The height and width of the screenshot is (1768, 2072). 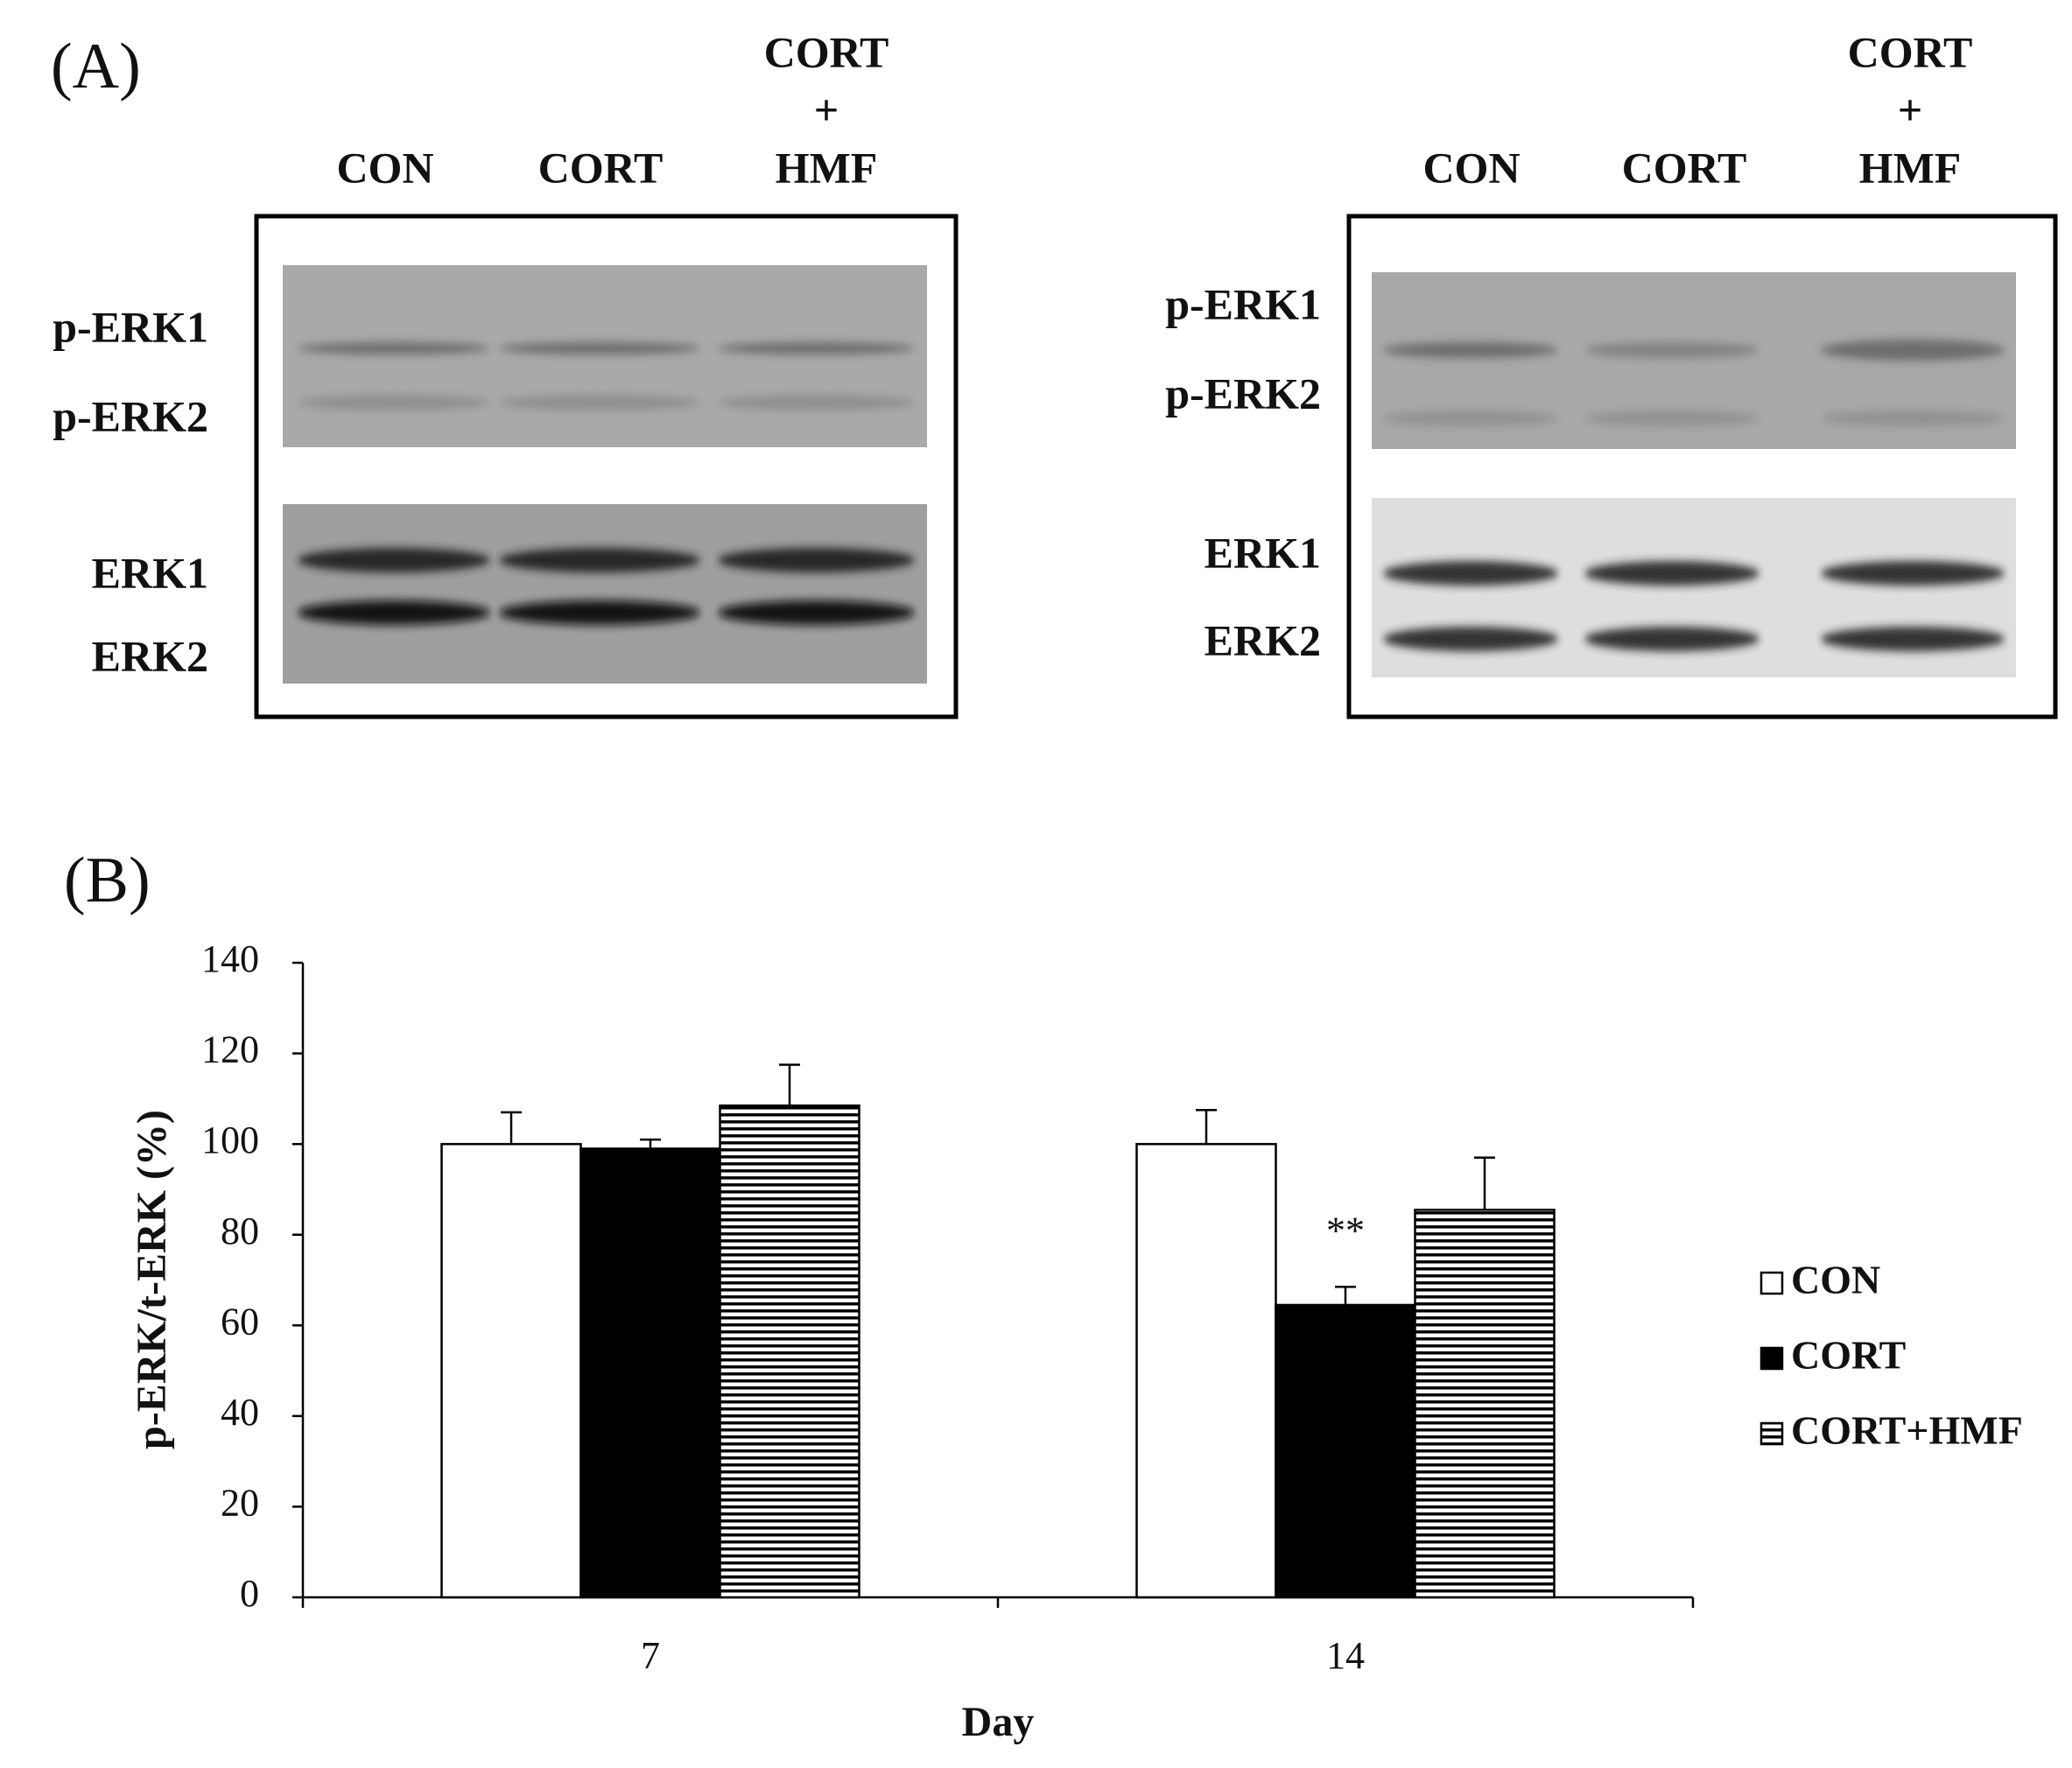 What do you see at coordinates (230, 1049) in the screenshot?
I see `y-tick-label: 120` at bounding box center [230, 1049].